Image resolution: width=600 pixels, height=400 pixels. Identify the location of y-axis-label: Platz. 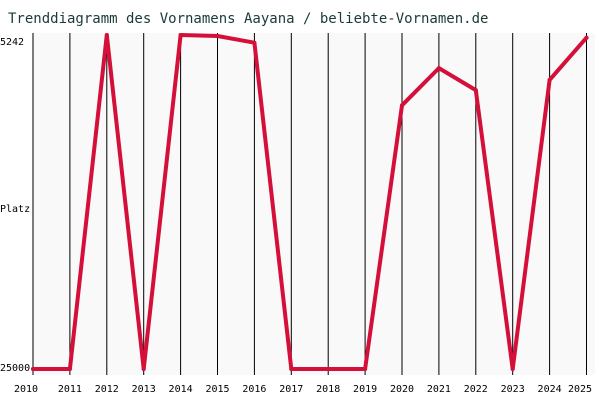
(15, 209).